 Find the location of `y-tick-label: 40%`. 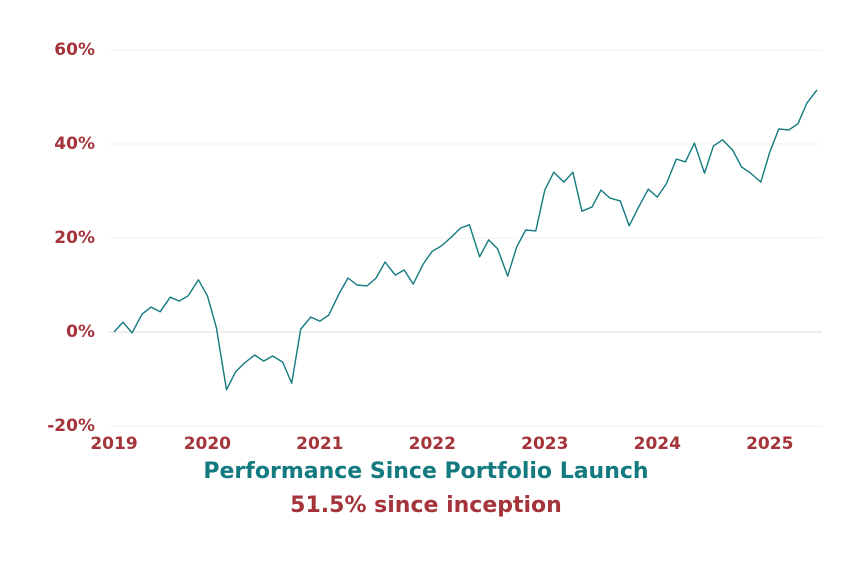

y-tick-label: 40% is located at coordinates (74, 144).